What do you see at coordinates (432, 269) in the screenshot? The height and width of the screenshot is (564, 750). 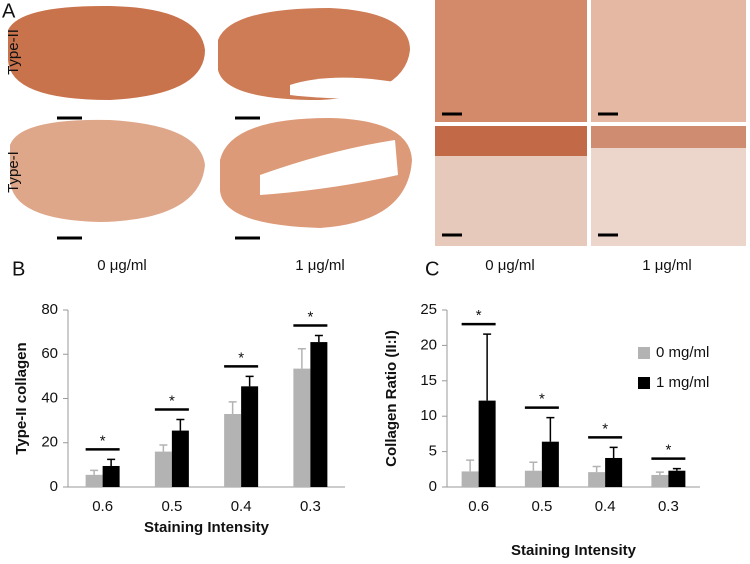 I see `panel-label: C` at bounding box center [432, 269].